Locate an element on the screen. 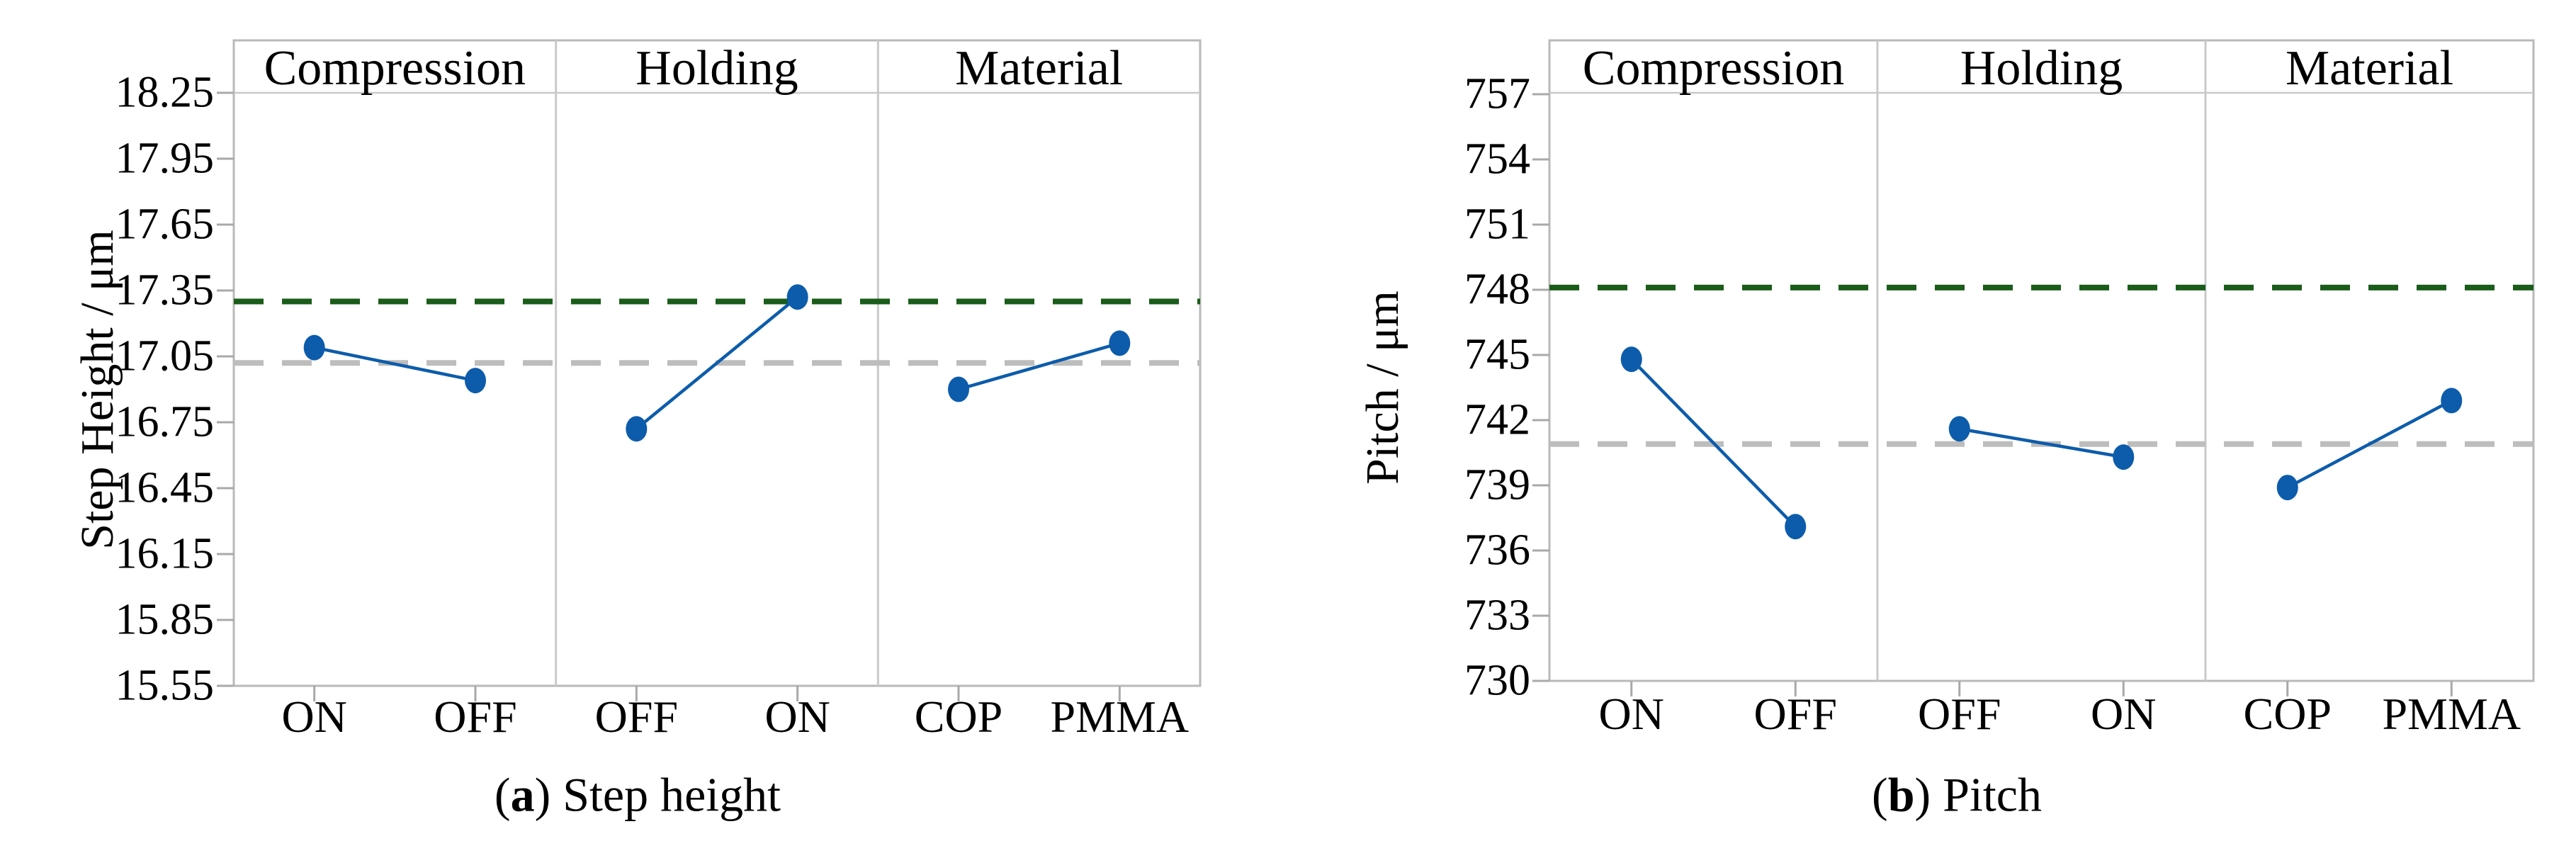 This screenshot has height=841, width=2576. y-tick-label: 739 is located at coordinates (1497, 485).